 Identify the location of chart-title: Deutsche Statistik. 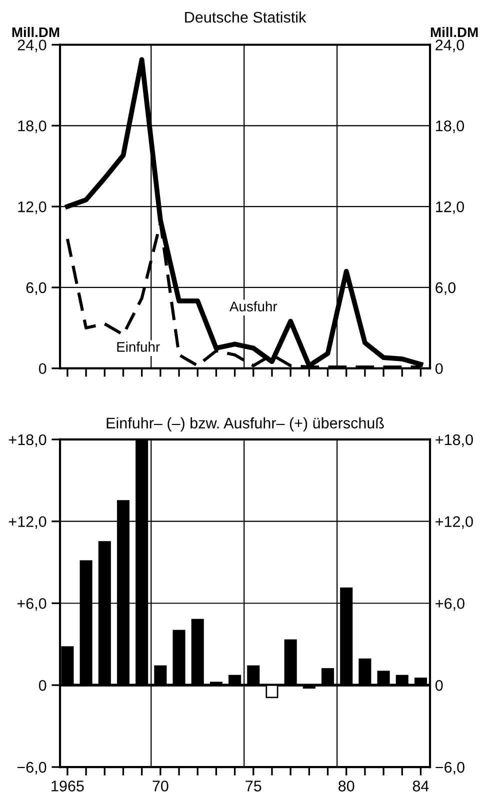
(245, 17).